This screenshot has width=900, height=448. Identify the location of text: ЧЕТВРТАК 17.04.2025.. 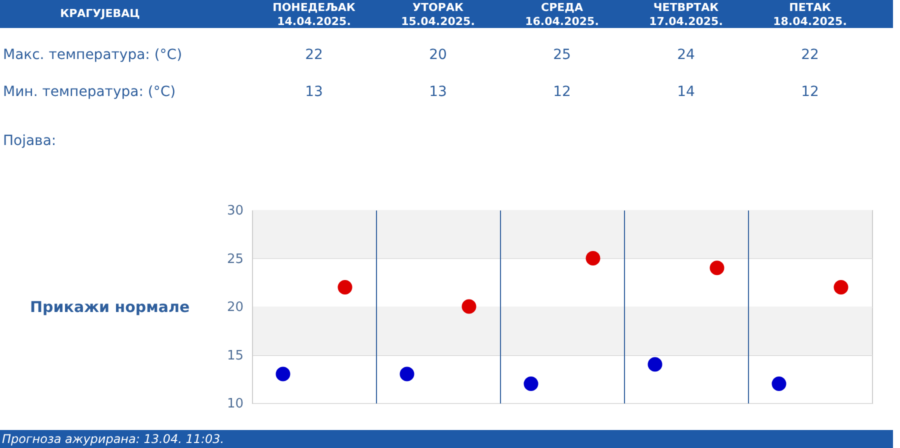
(686, 14).